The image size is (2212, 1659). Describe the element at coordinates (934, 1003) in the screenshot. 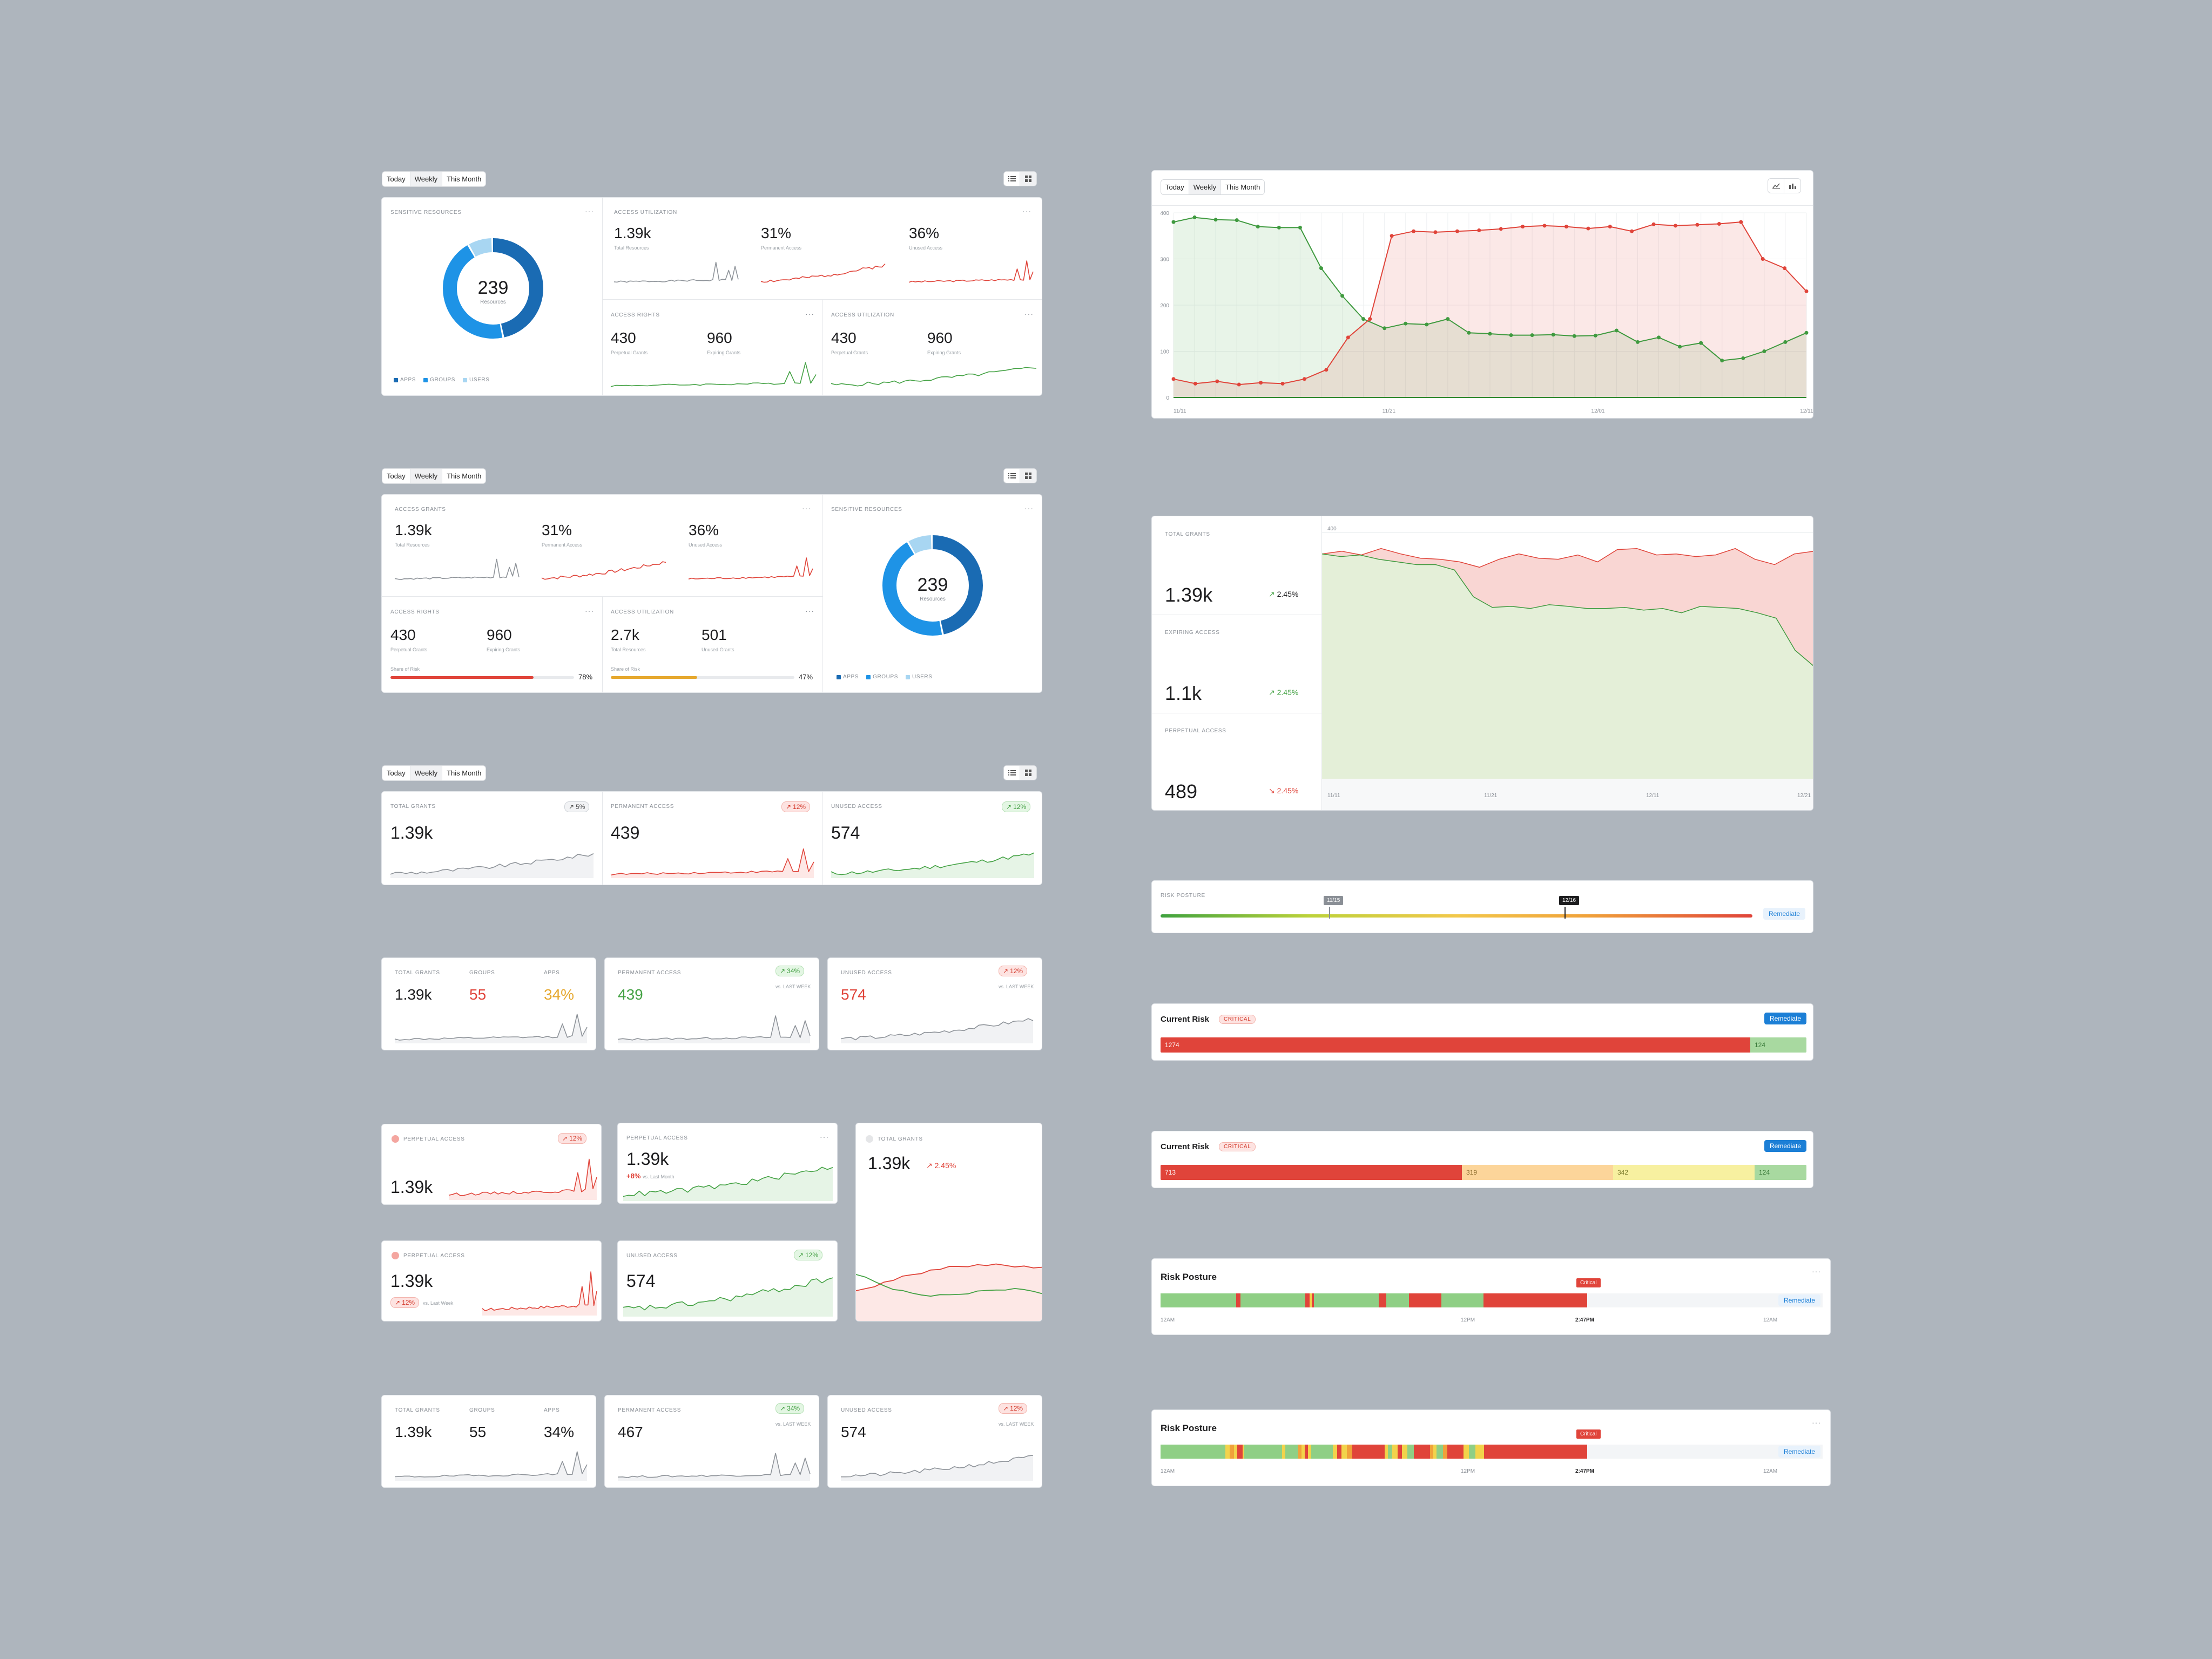

I see `widget-unused-4: UNUSED ACCESS ↗ 12% vs. LAST WEEK 574` at that location.